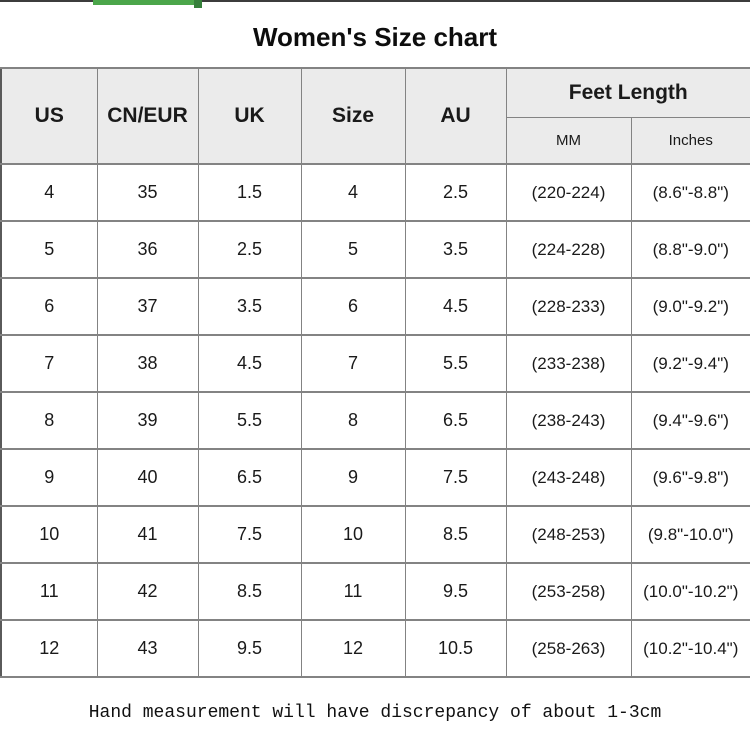 Image resolution: width=750 pixels, height=750 pixels. What do you see at coordinates (353, 363) in the screenshot?
I see `cell-size: 7` at bounding box center [353, 363].